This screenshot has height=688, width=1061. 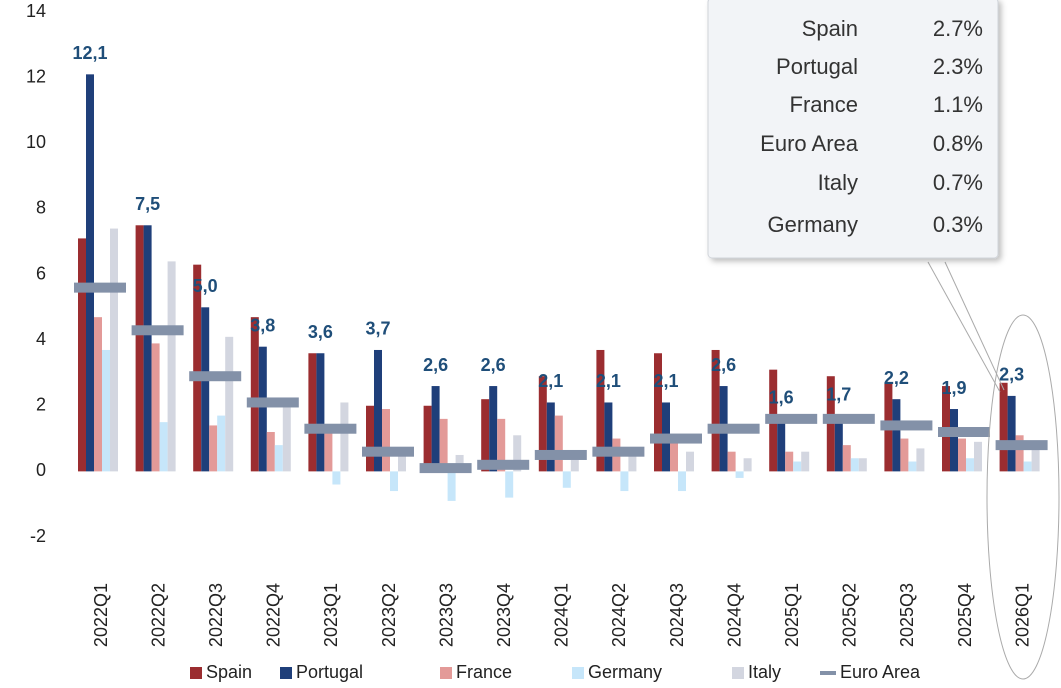 I want to click on x-tick-label: 2025Q2, so click(x=850, y=615).